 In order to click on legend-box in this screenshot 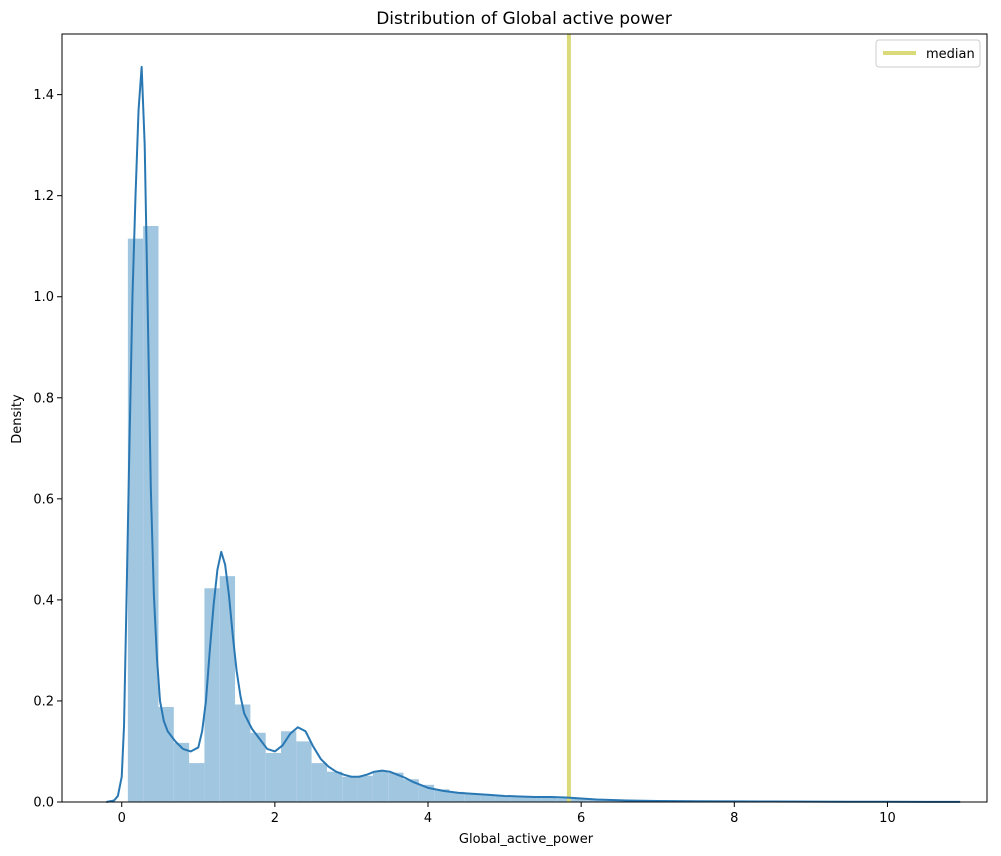, I will do `click(928, 53)`.